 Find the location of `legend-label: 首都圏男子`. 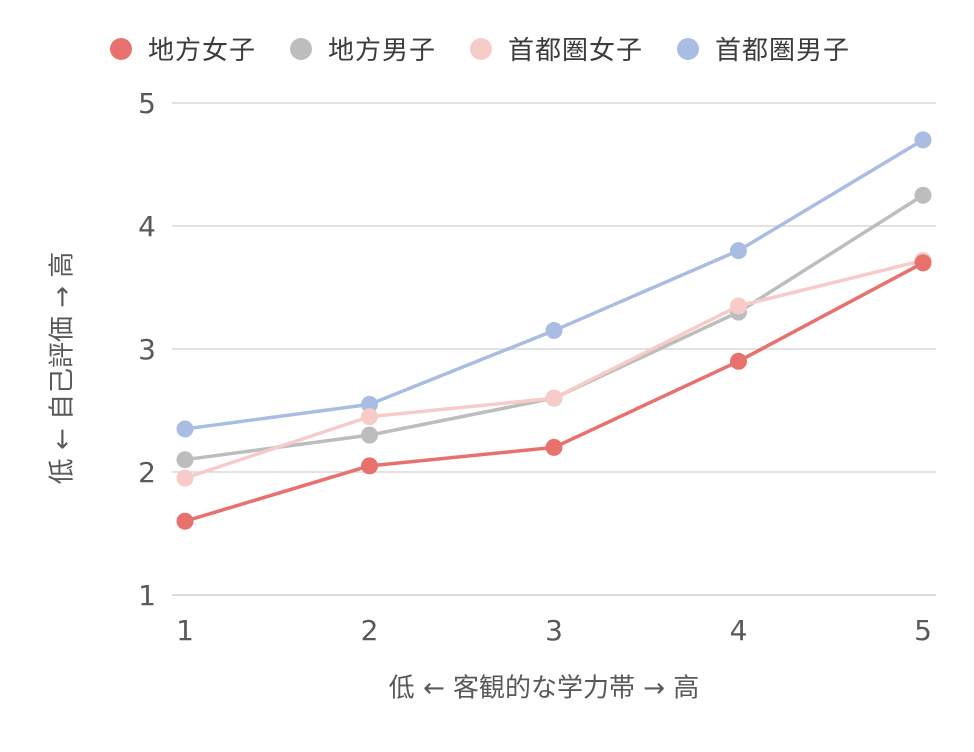

legend-label: 首都圏男子 is located at coordinates (783, 51).